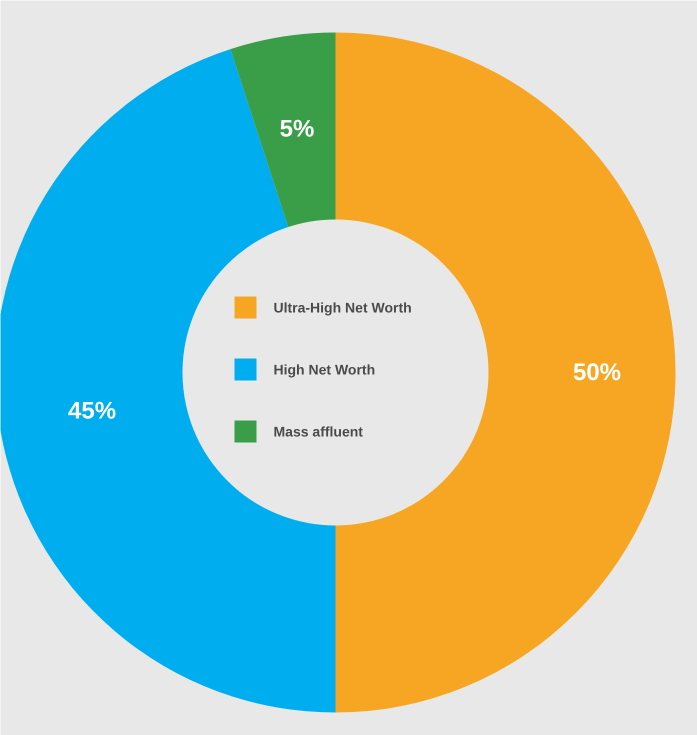  Describe the element at coordinates (297, 129) in the screenshot. I see `data-label: 5%` at that location.